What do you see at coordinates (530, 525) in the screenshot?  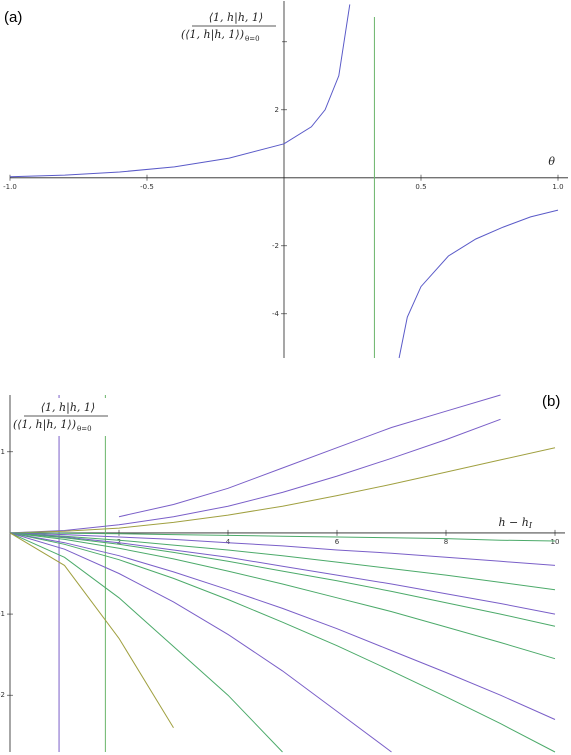 I see `x-label-subscript: I` at bounding box center [530, 525].